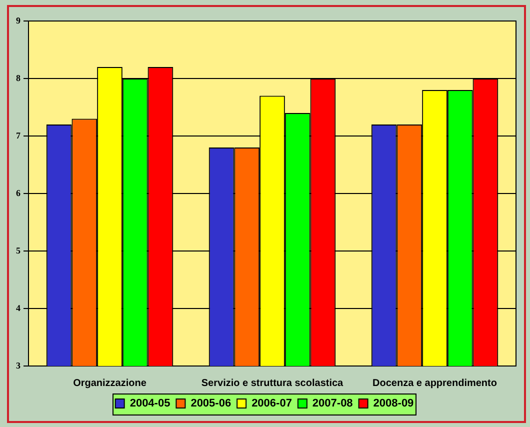 The image size is (530, 427). What do you see at coordinates (18, 365) in the screenshot?
I see `y-tick-label: 3` at bounding box center [18, 365].